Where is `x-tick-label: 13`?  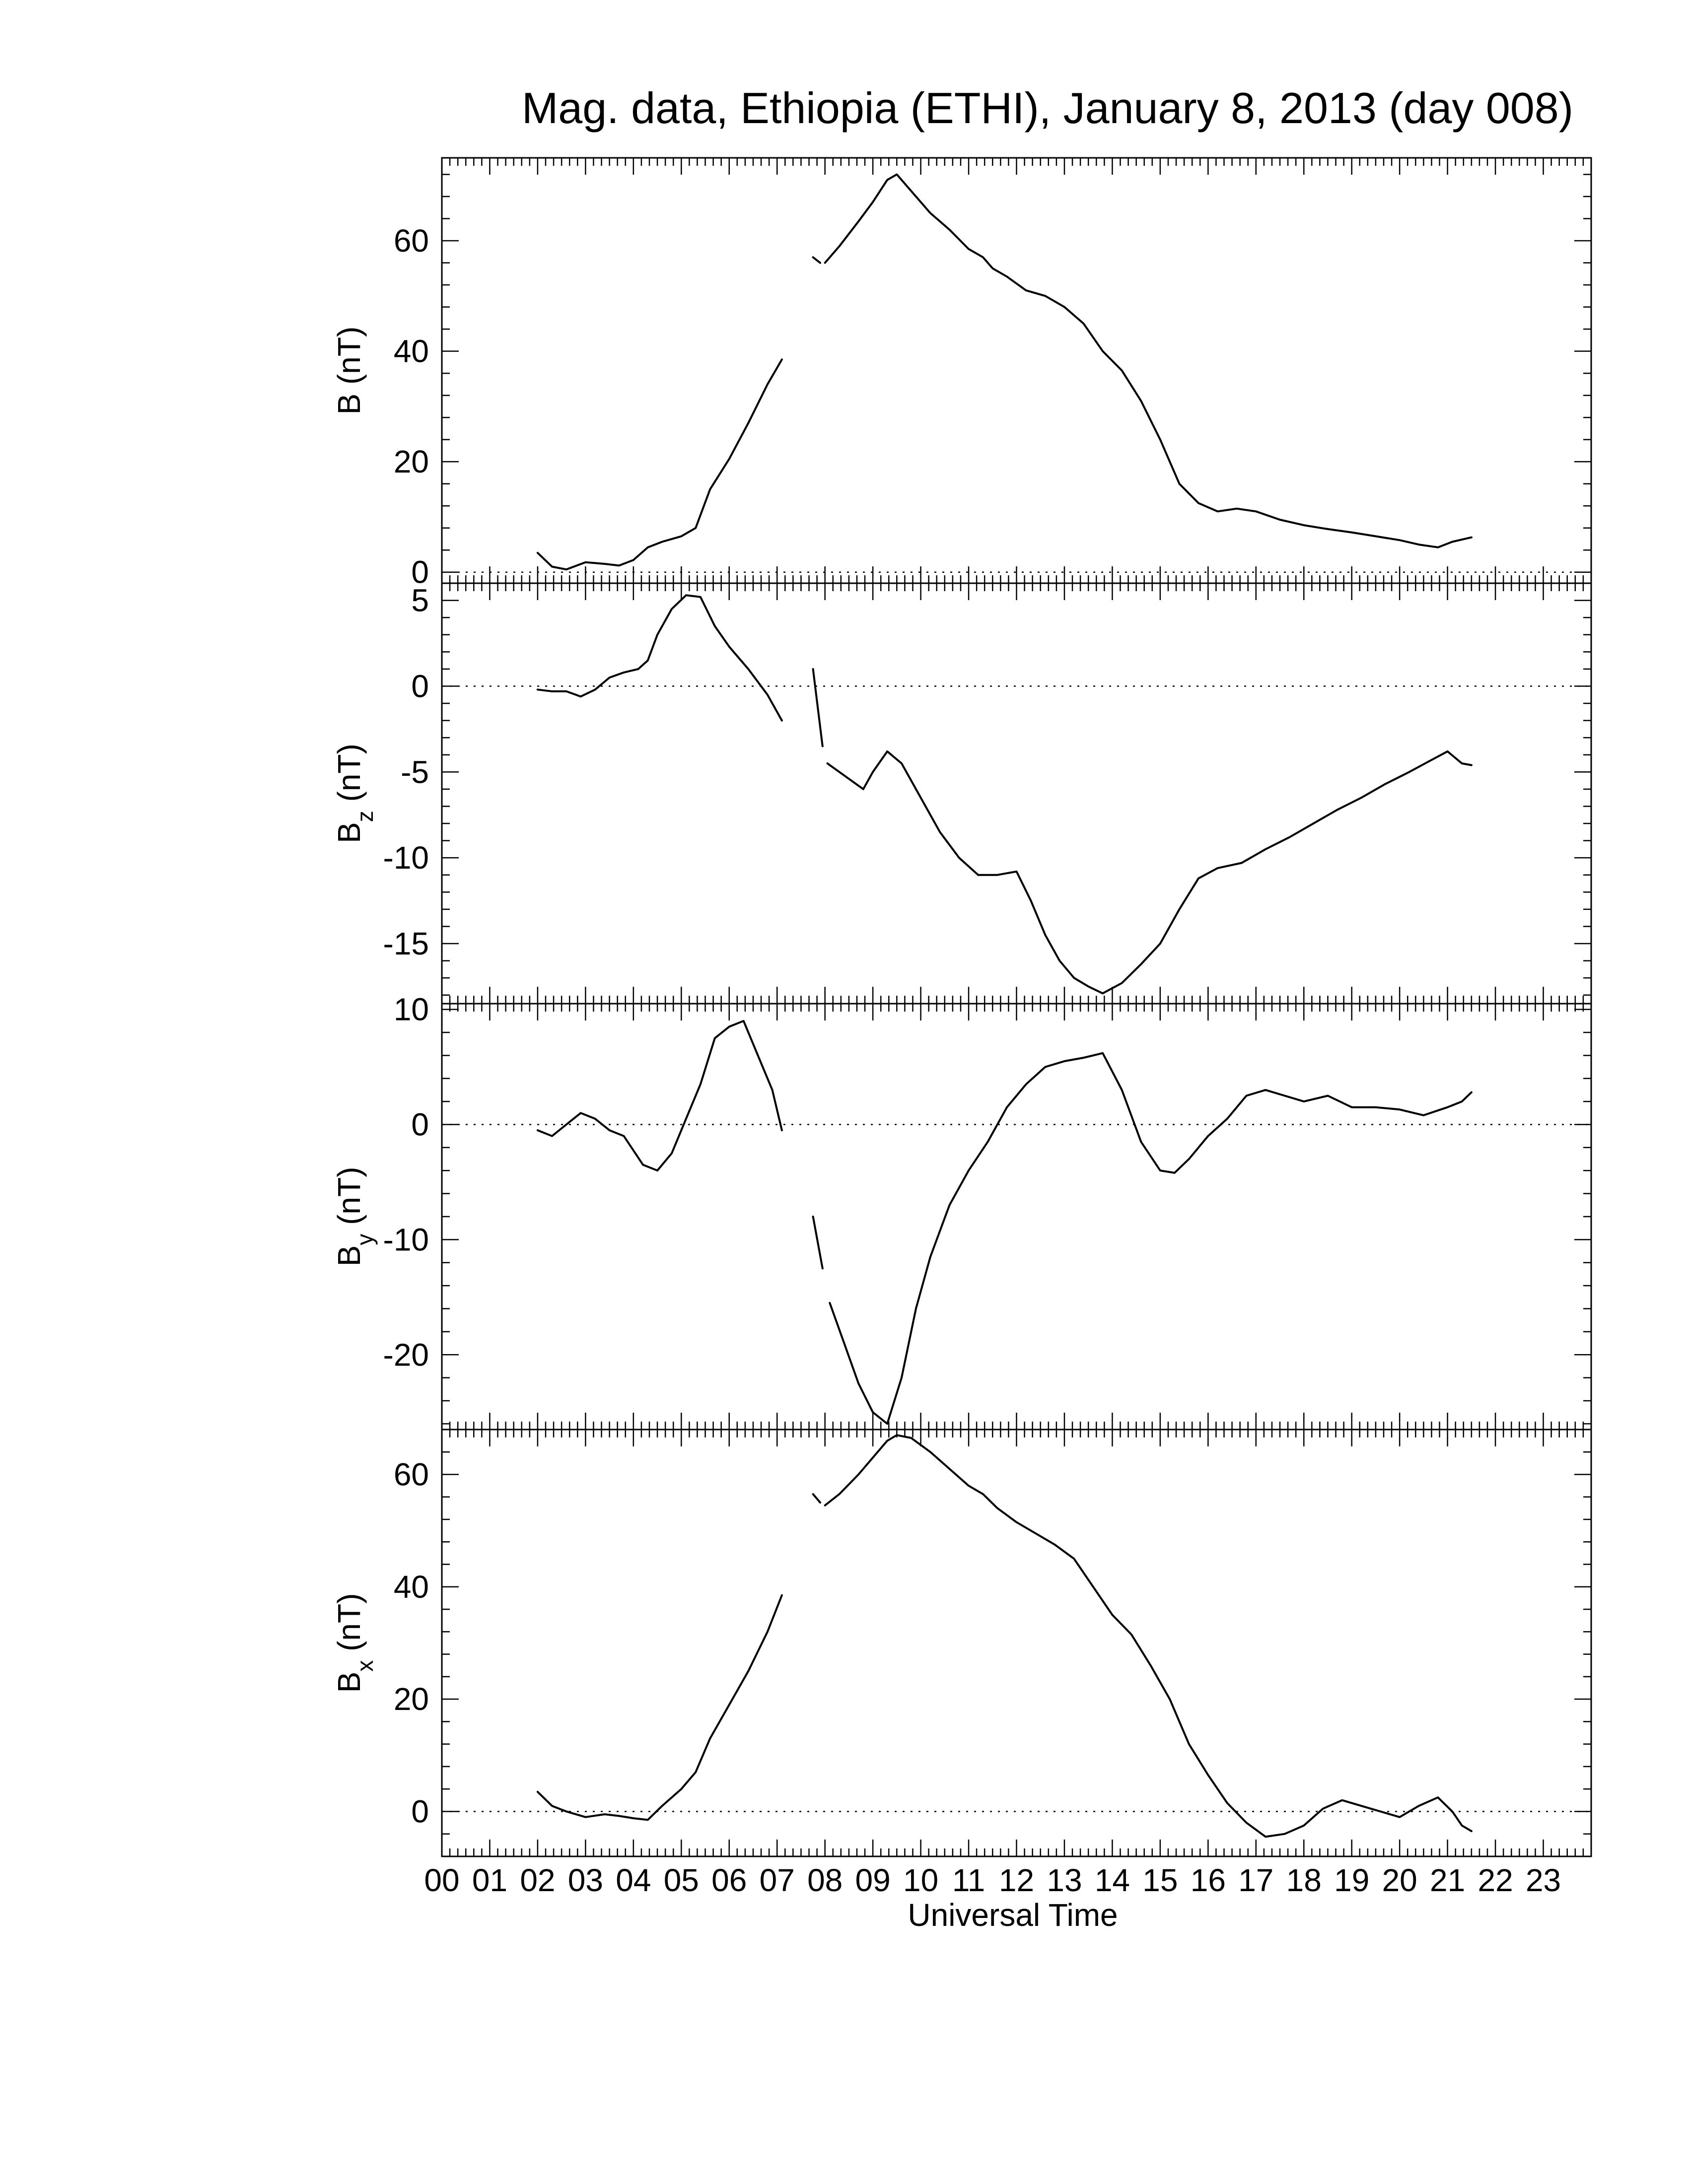
x-tick-label: 13 is located at coordinates (1064, 1880).